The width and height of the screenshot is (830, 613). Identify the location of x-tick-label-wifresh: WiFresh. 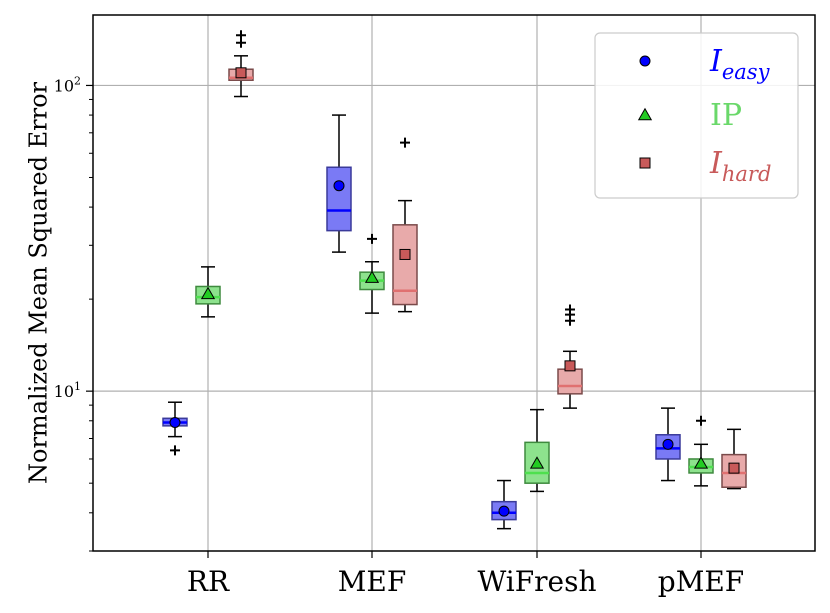
(536, 581).